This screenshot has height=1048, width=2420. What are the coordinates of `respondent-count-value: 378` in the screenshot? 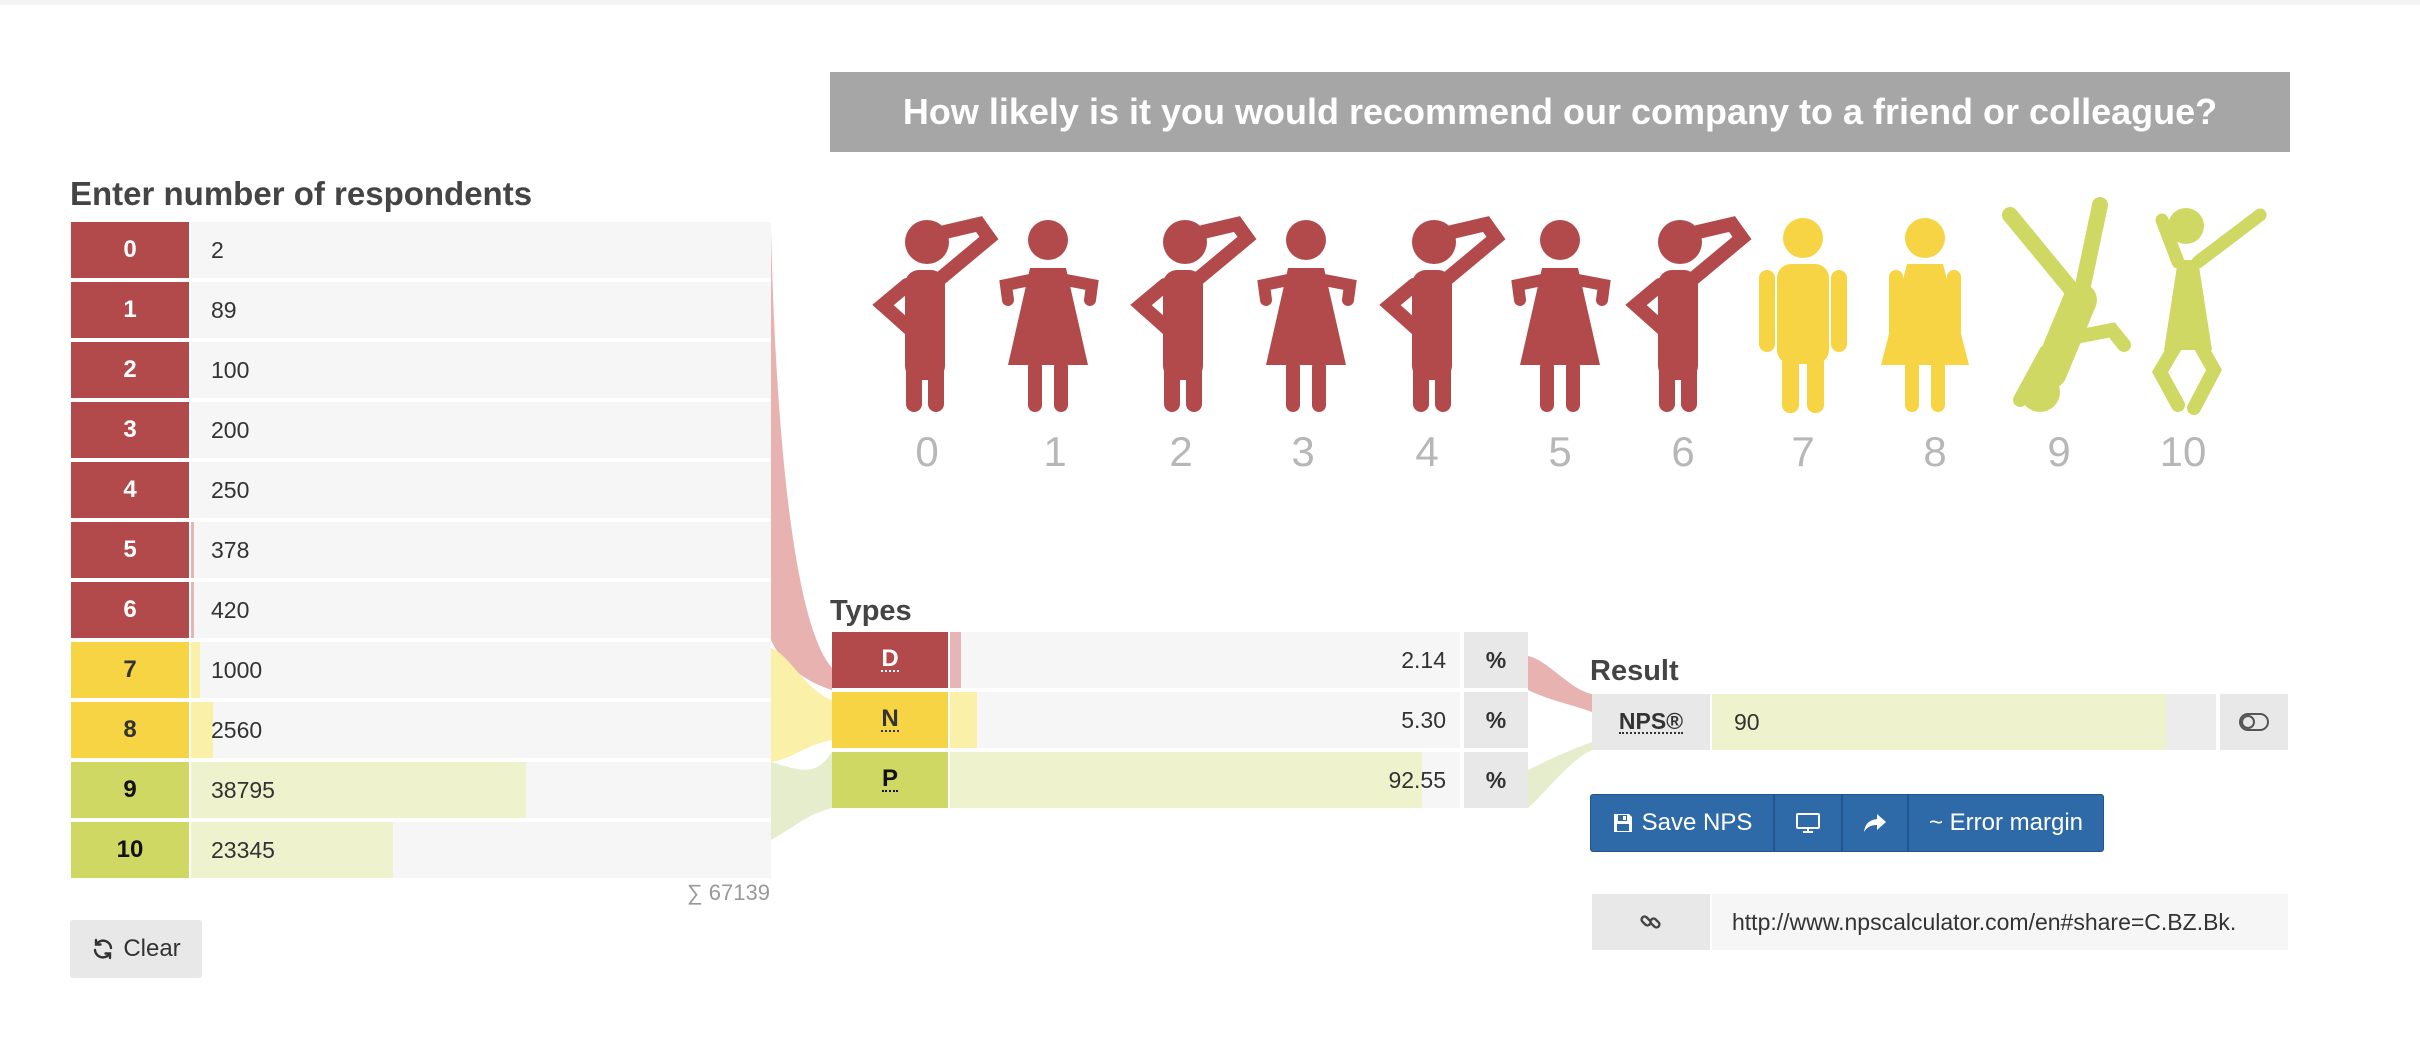 It's located at (230, 550).